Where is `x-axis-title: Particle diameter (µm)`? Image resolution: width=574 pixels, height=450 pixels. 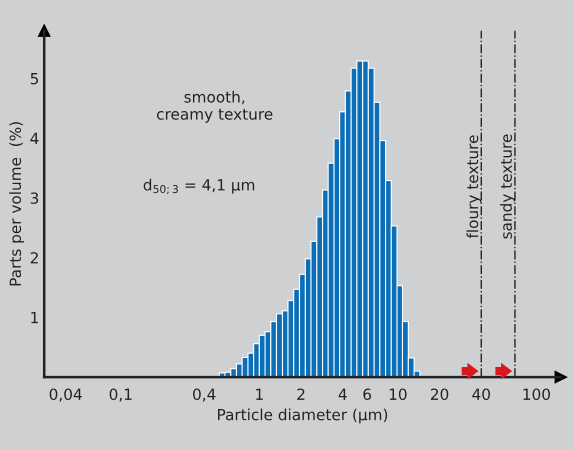 x-axis-title: Particle diameter (µm) is located at coordinates (303, 416).